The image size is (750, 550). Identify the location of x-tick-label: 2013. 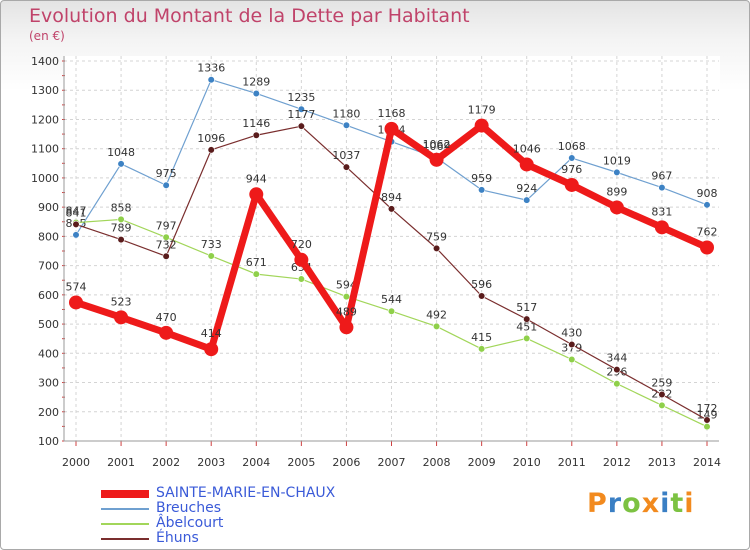
(662, 462).